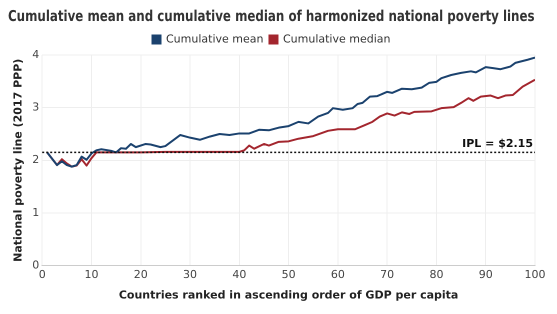  I want to click on y-tick-label: 2, so click(36, 159).